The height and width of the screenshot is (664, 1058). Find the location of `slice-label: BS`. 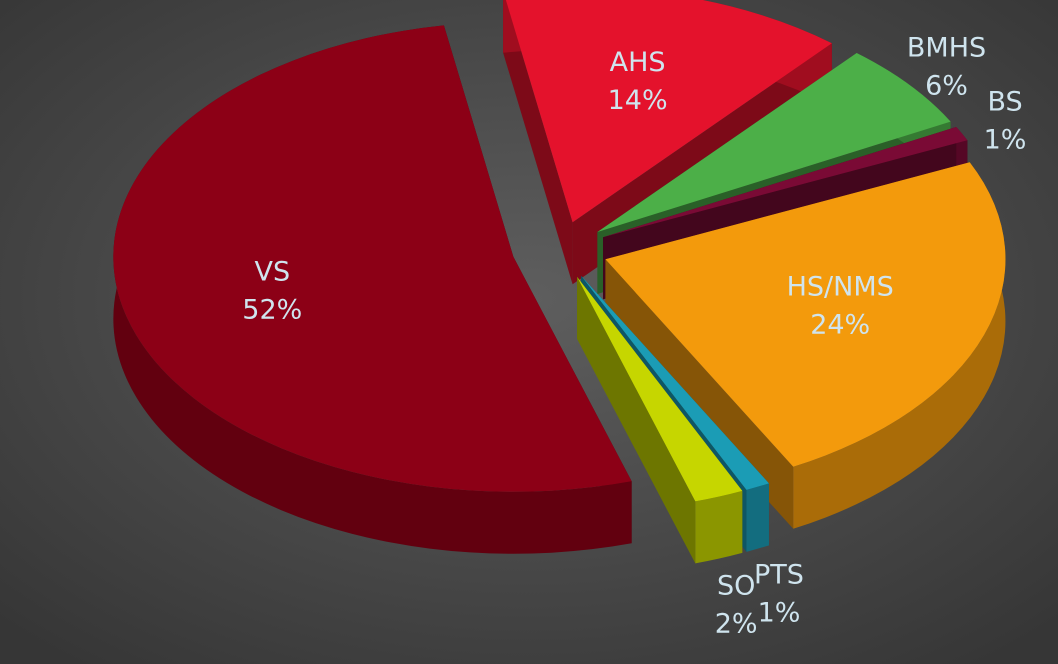

slice-label: BS is located at coordinates (1004, 102).